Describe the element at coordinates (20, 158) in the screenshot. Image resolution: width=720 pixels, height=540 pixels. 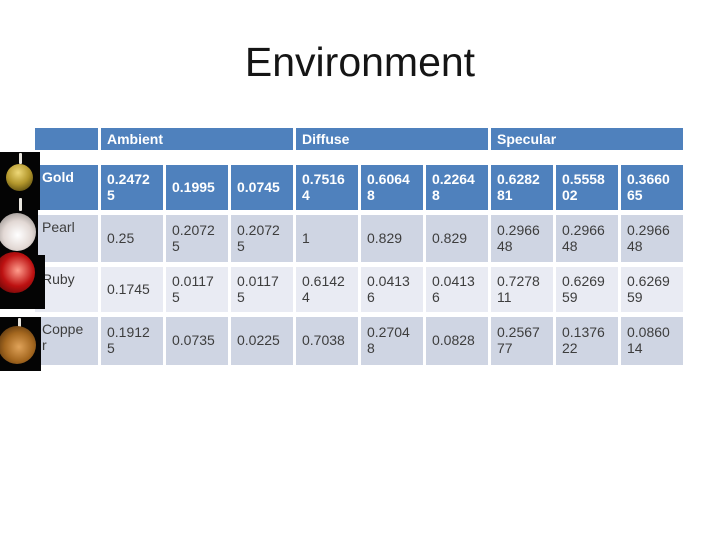
I see `gold-hook-icon` at that location.